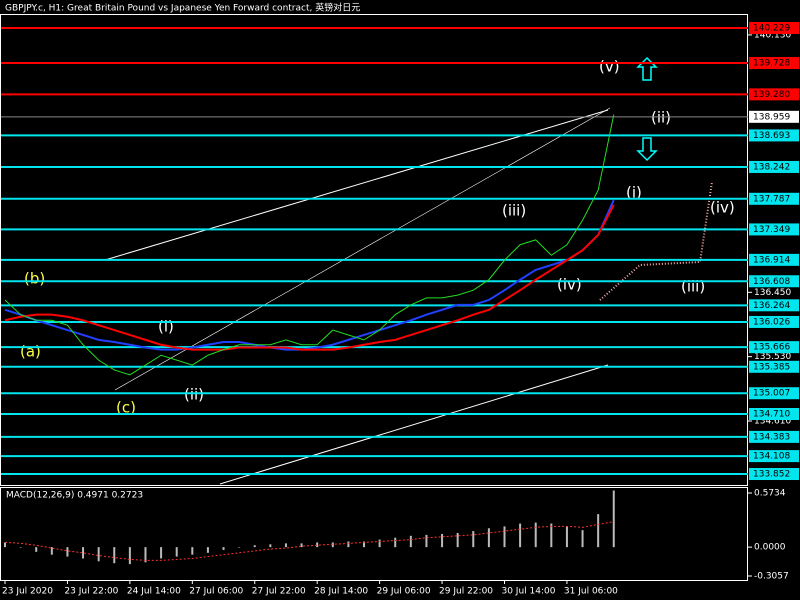 The image size is (800, 600). Describe the element at coordinates (591, 592) in the screenshot. I see `x-tick-label: 31 Jul 06:00` at that location.